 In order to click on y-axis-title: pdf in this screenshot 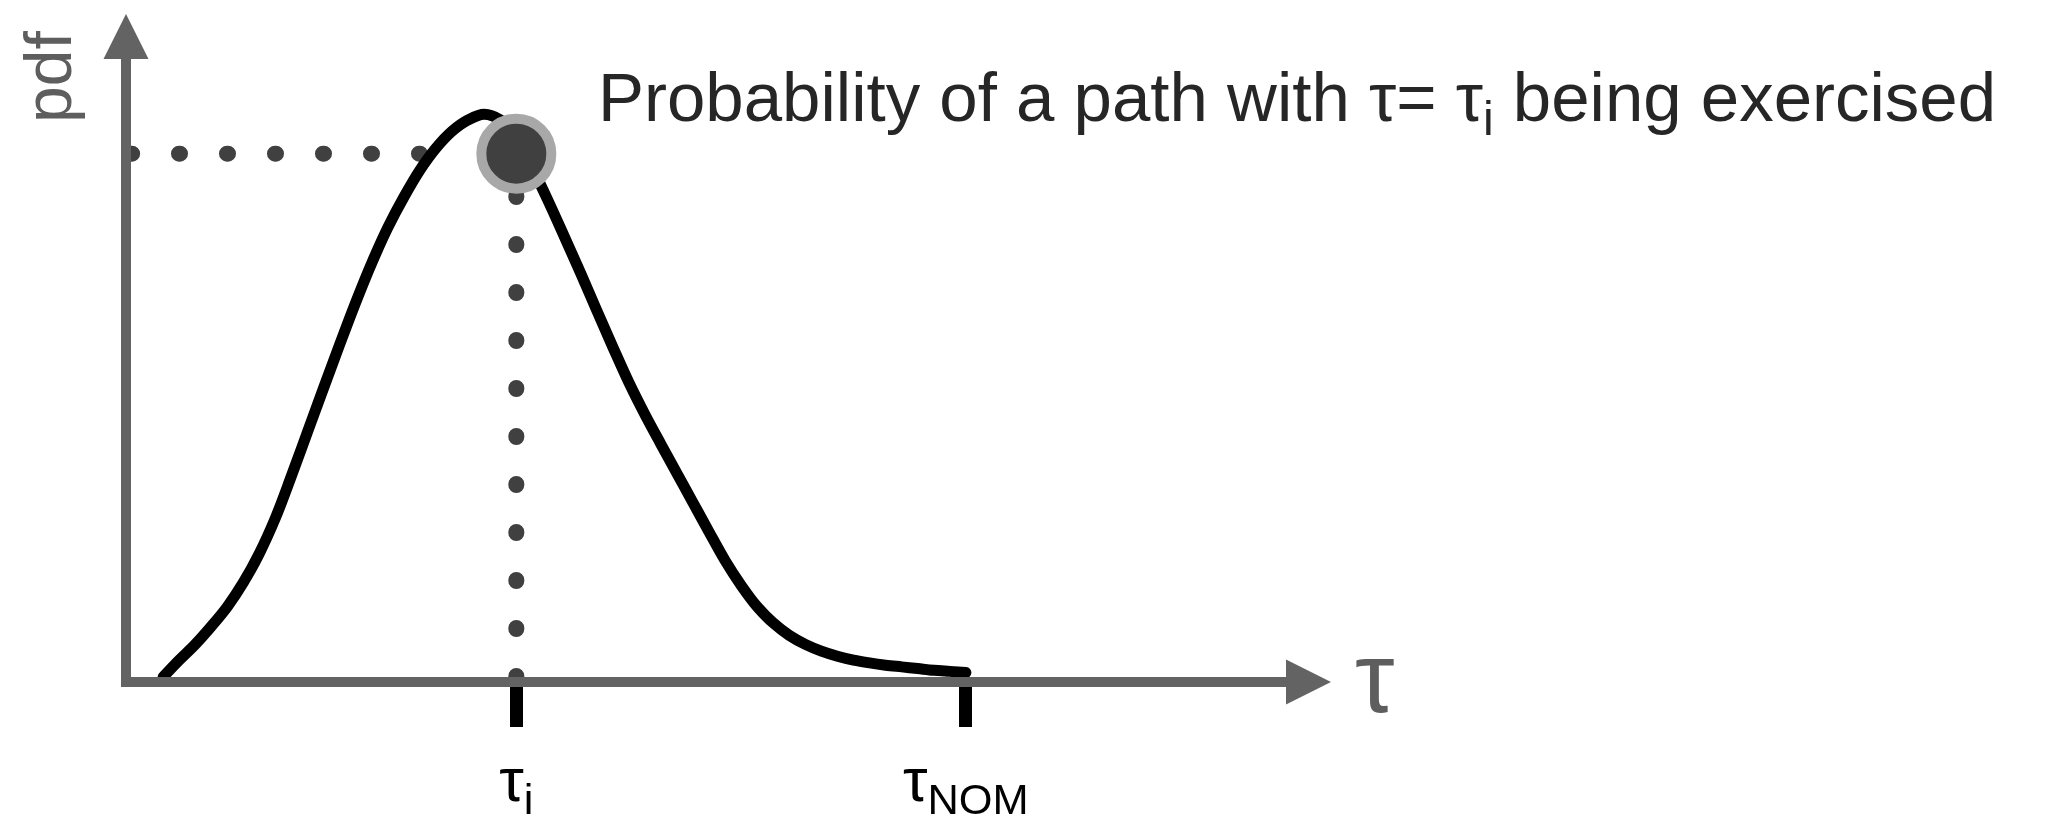, I will do `click(48, 76)`.